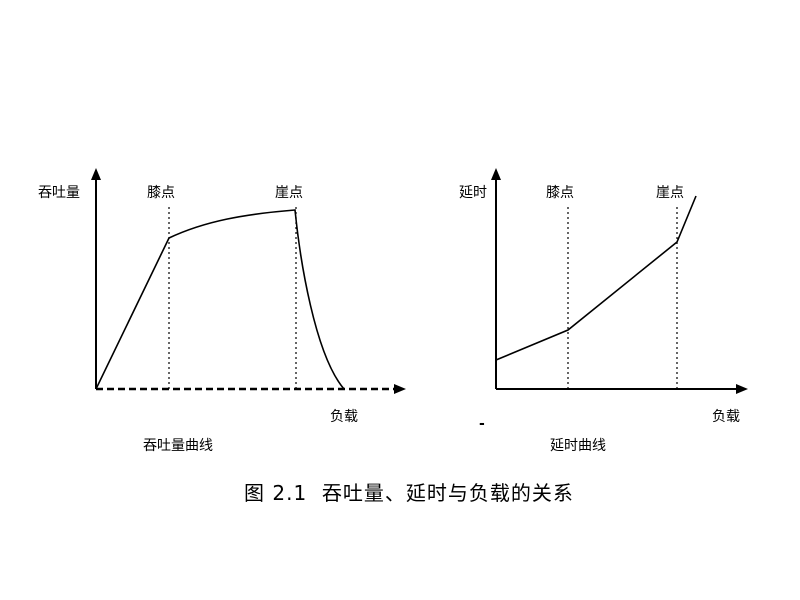  Describe the element at coordinates (742, 389) in the screenshot. I see `latency-x-arrow` at that location.